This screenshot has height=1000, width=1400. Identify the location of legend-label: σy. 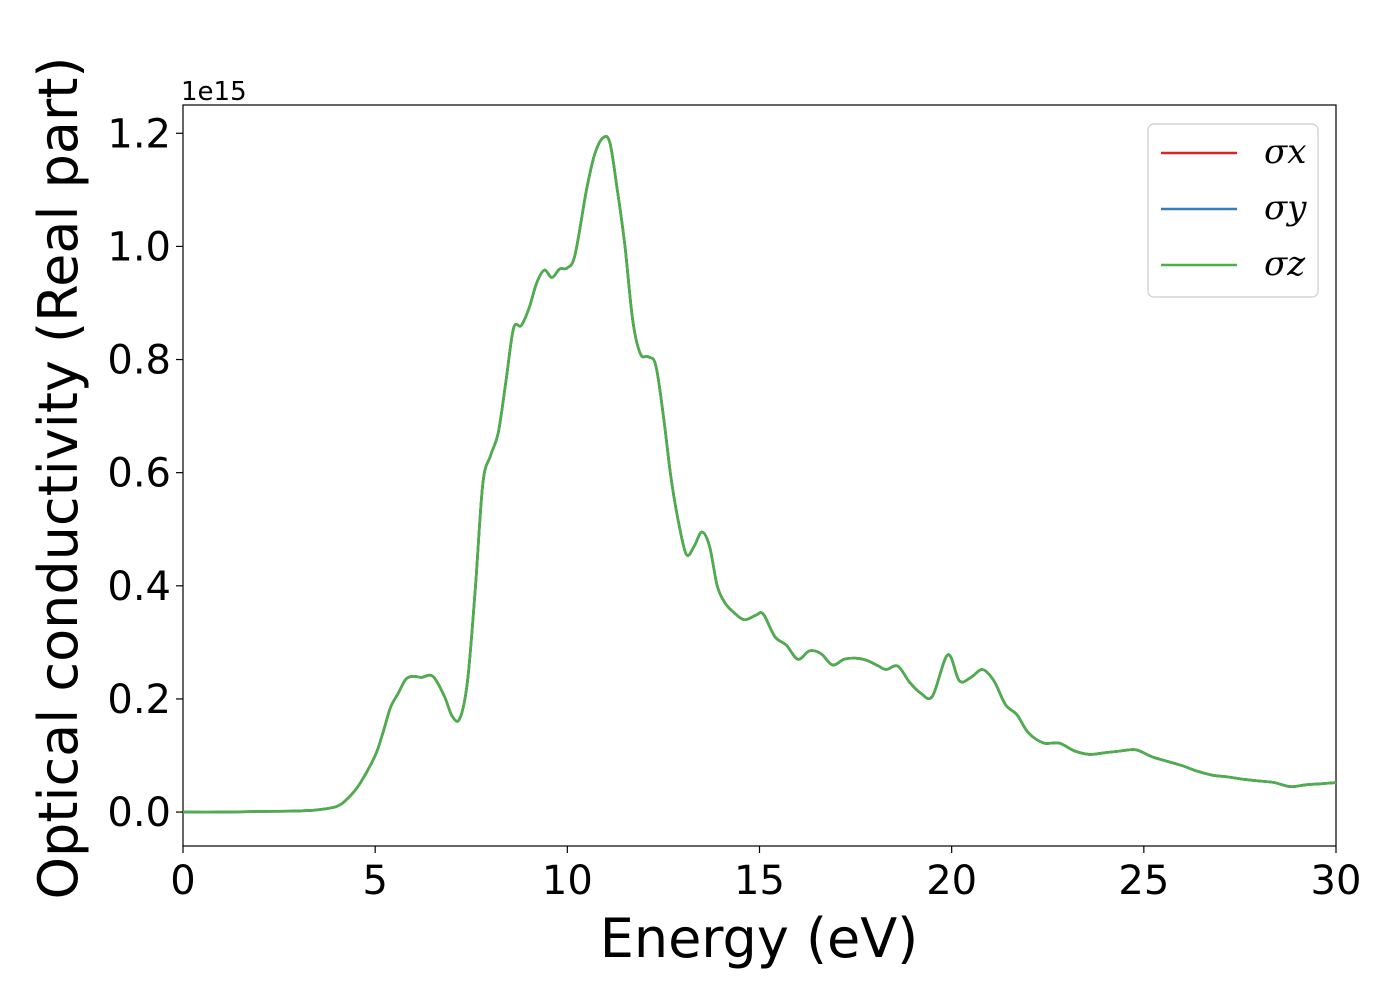
(1285, 208).